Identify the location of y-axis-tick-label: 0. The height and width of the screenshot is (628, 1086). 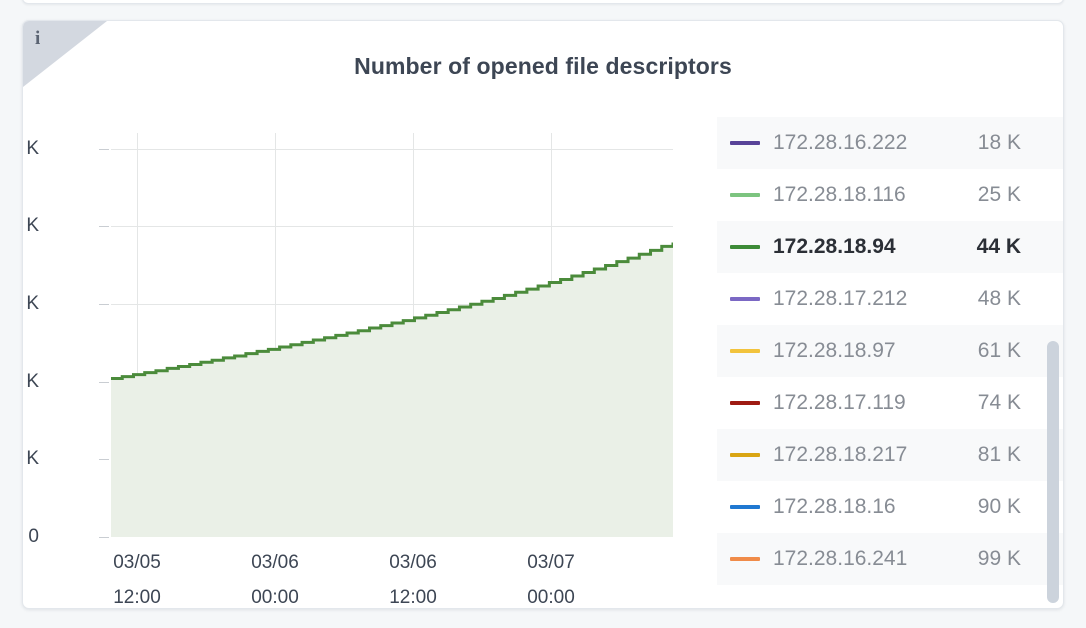
(33, 536).